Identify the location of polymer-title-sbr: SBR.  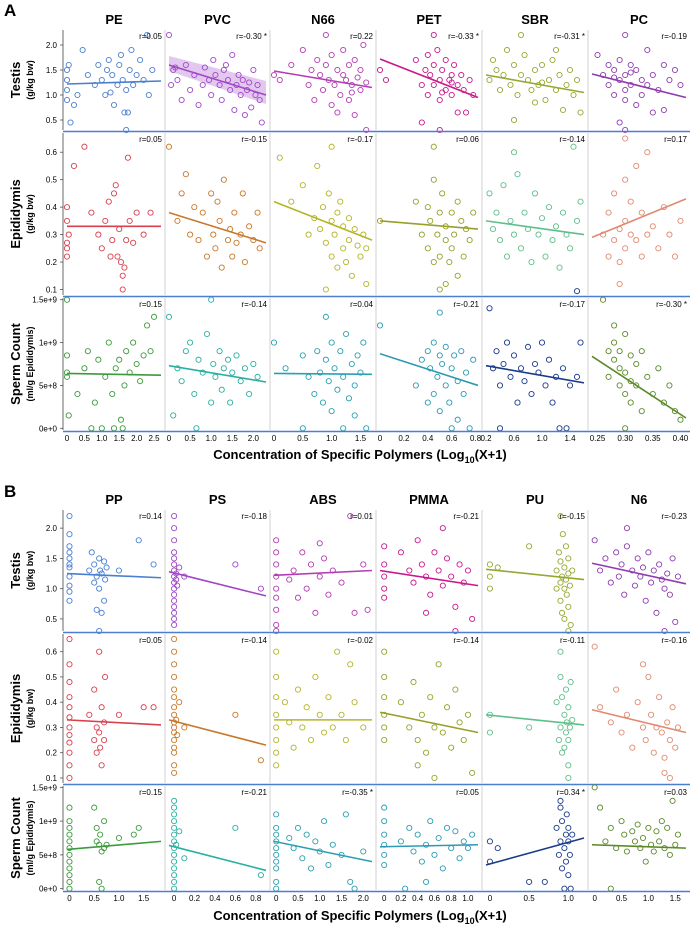
(535, 19).